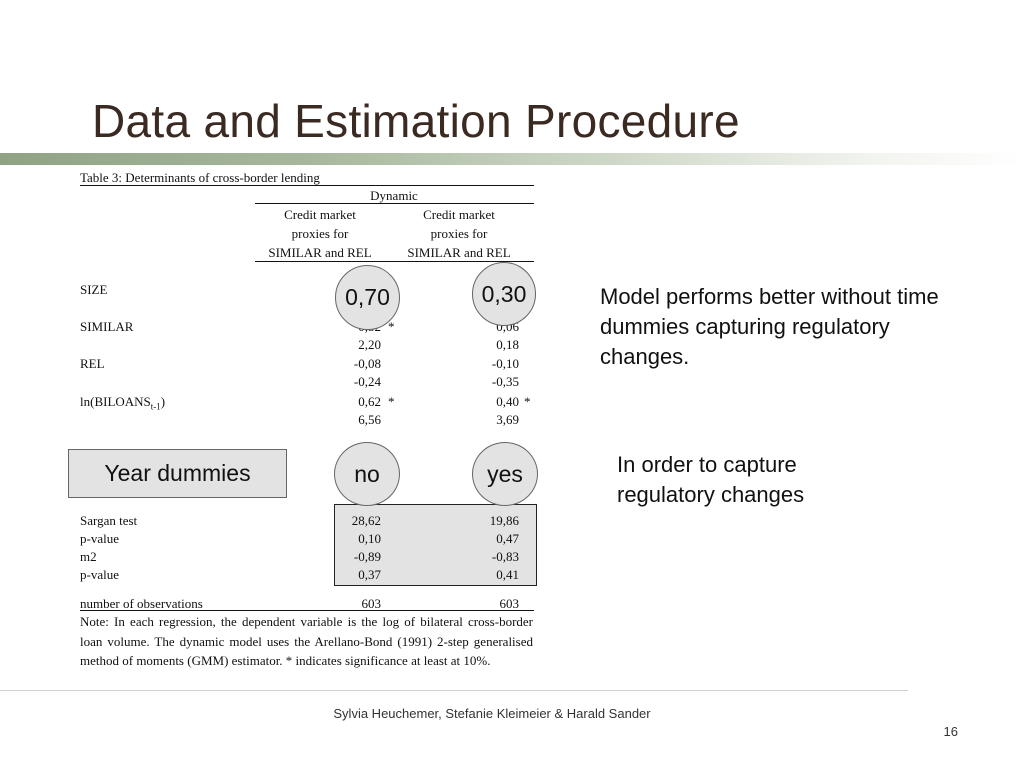 The width and height of the screenshot is (1024, 768). Describe the element at coordinates (507, 574) in the screenshot. I see `pvalue2-col2: 0,41` at that location.